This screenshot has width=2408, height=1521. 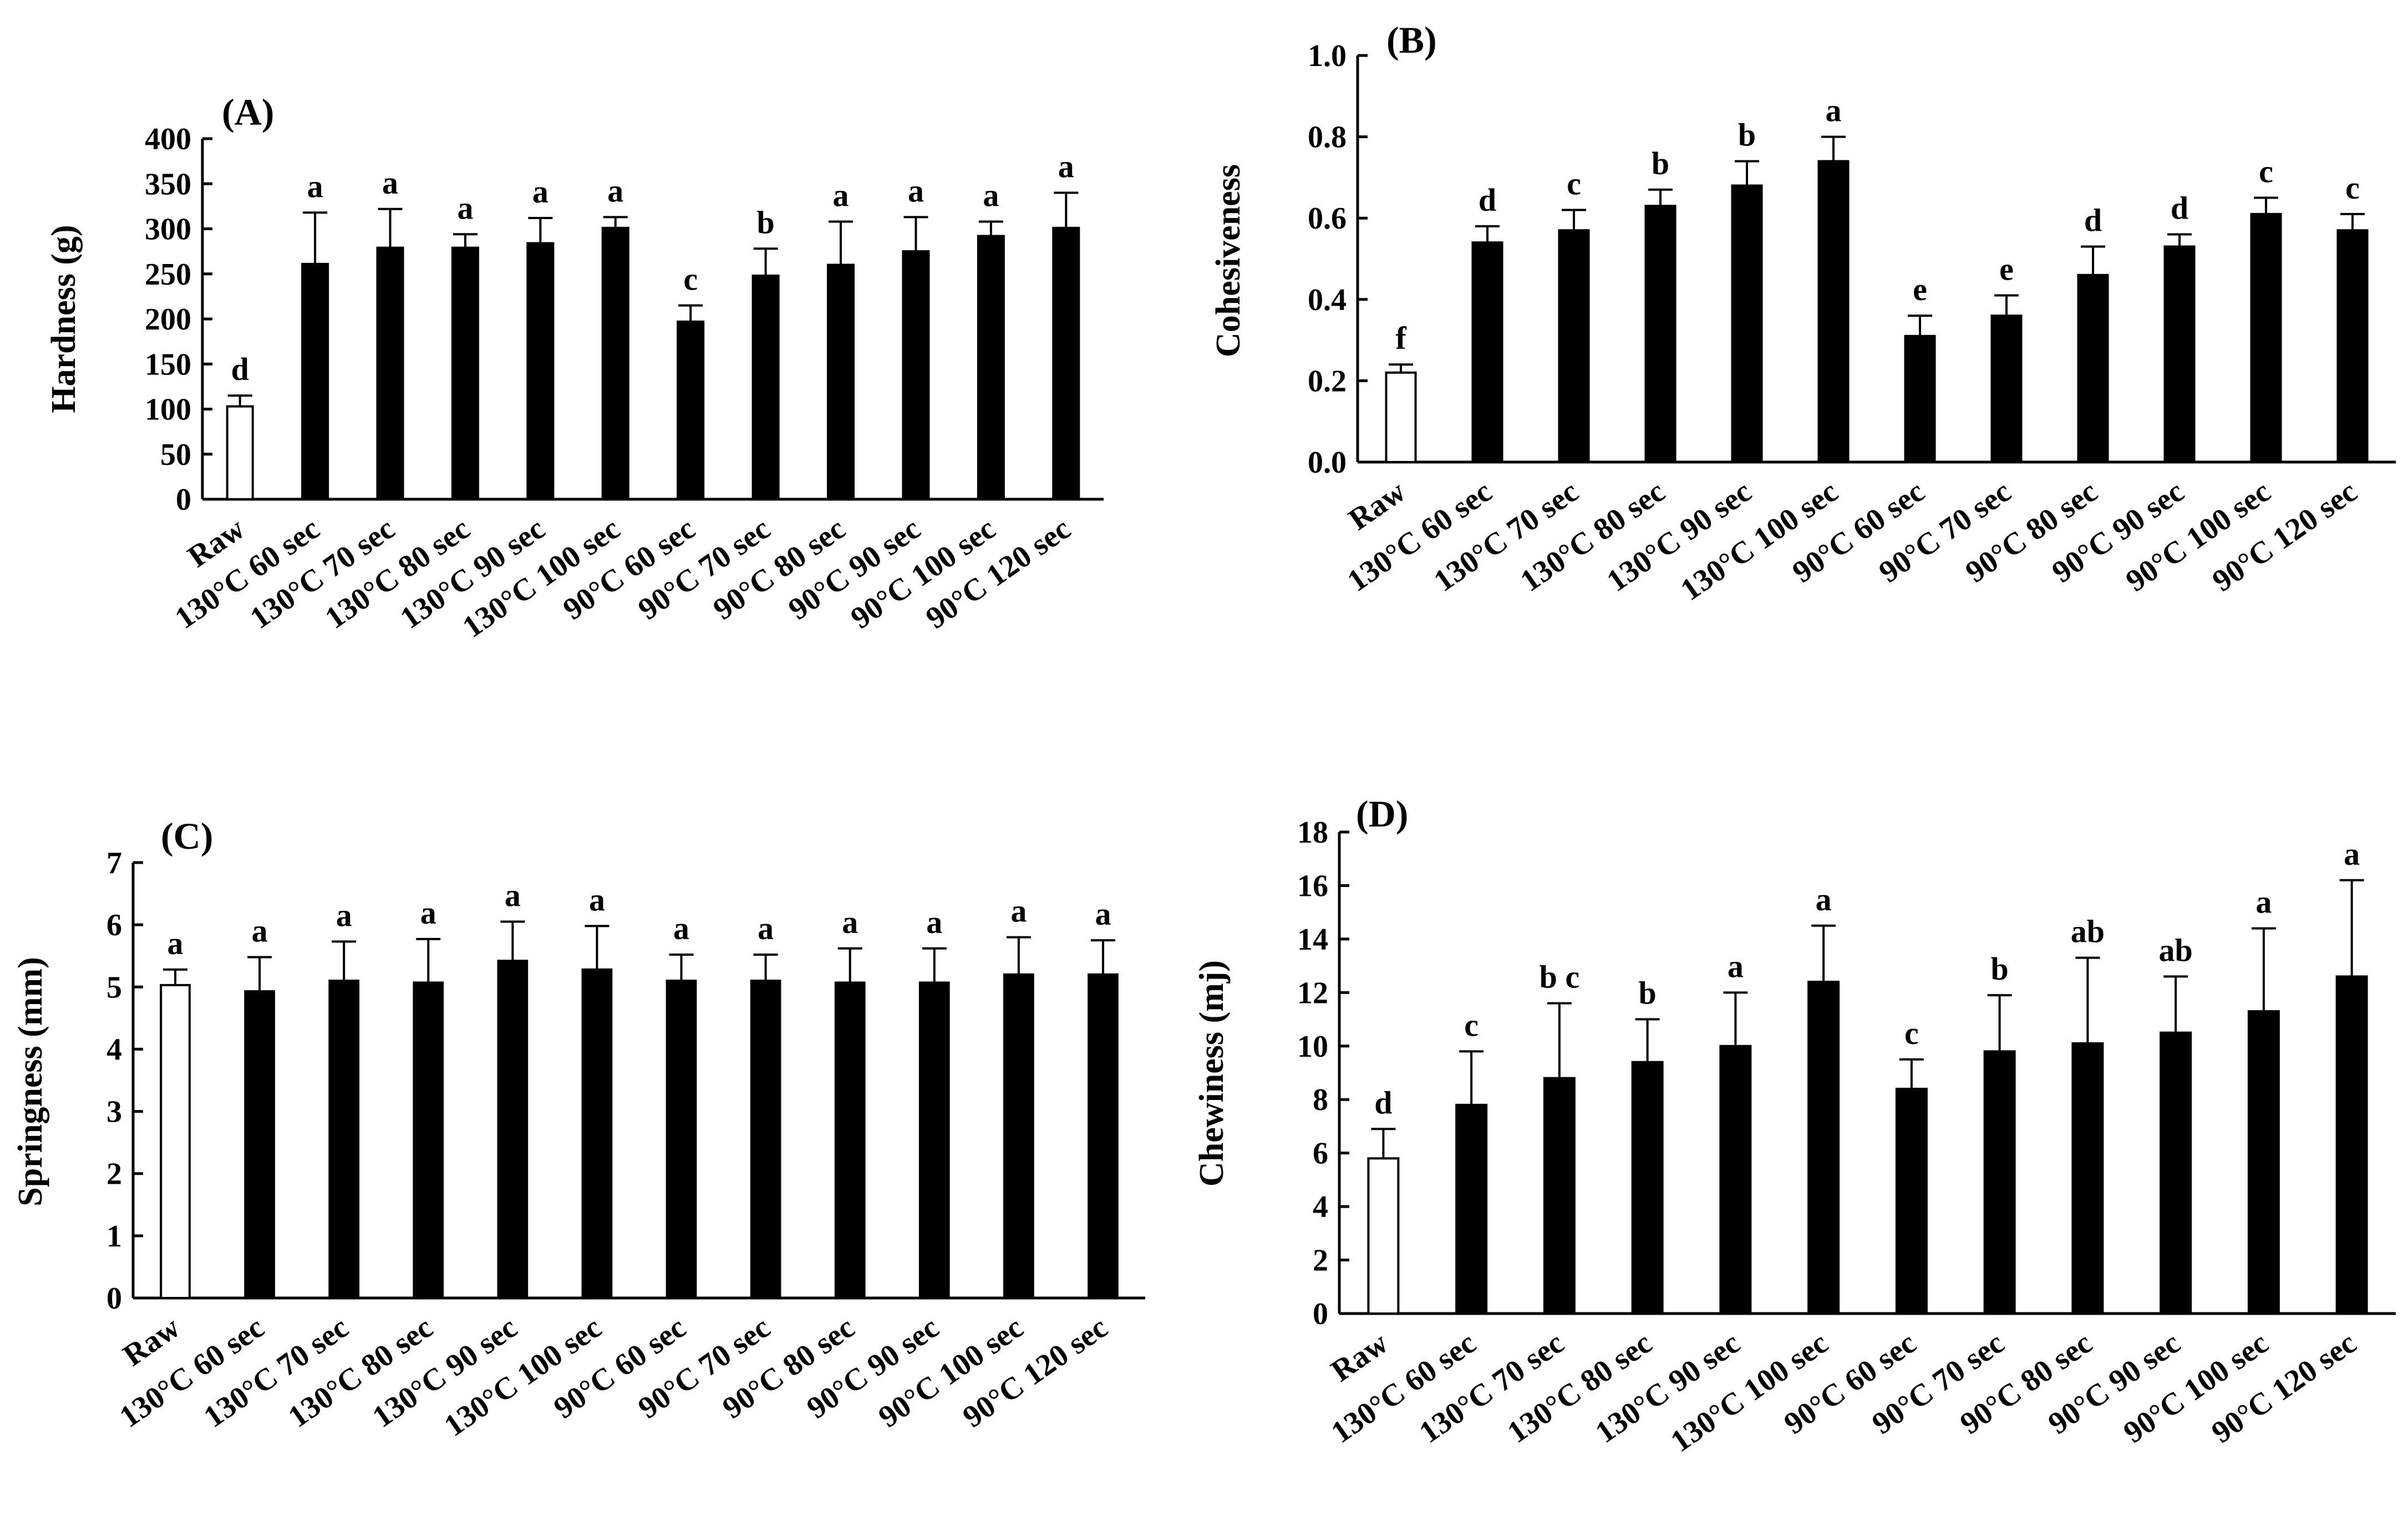 I want to click on panel-b-y-tick-label: 0.6, so click(x=1327, y=218).